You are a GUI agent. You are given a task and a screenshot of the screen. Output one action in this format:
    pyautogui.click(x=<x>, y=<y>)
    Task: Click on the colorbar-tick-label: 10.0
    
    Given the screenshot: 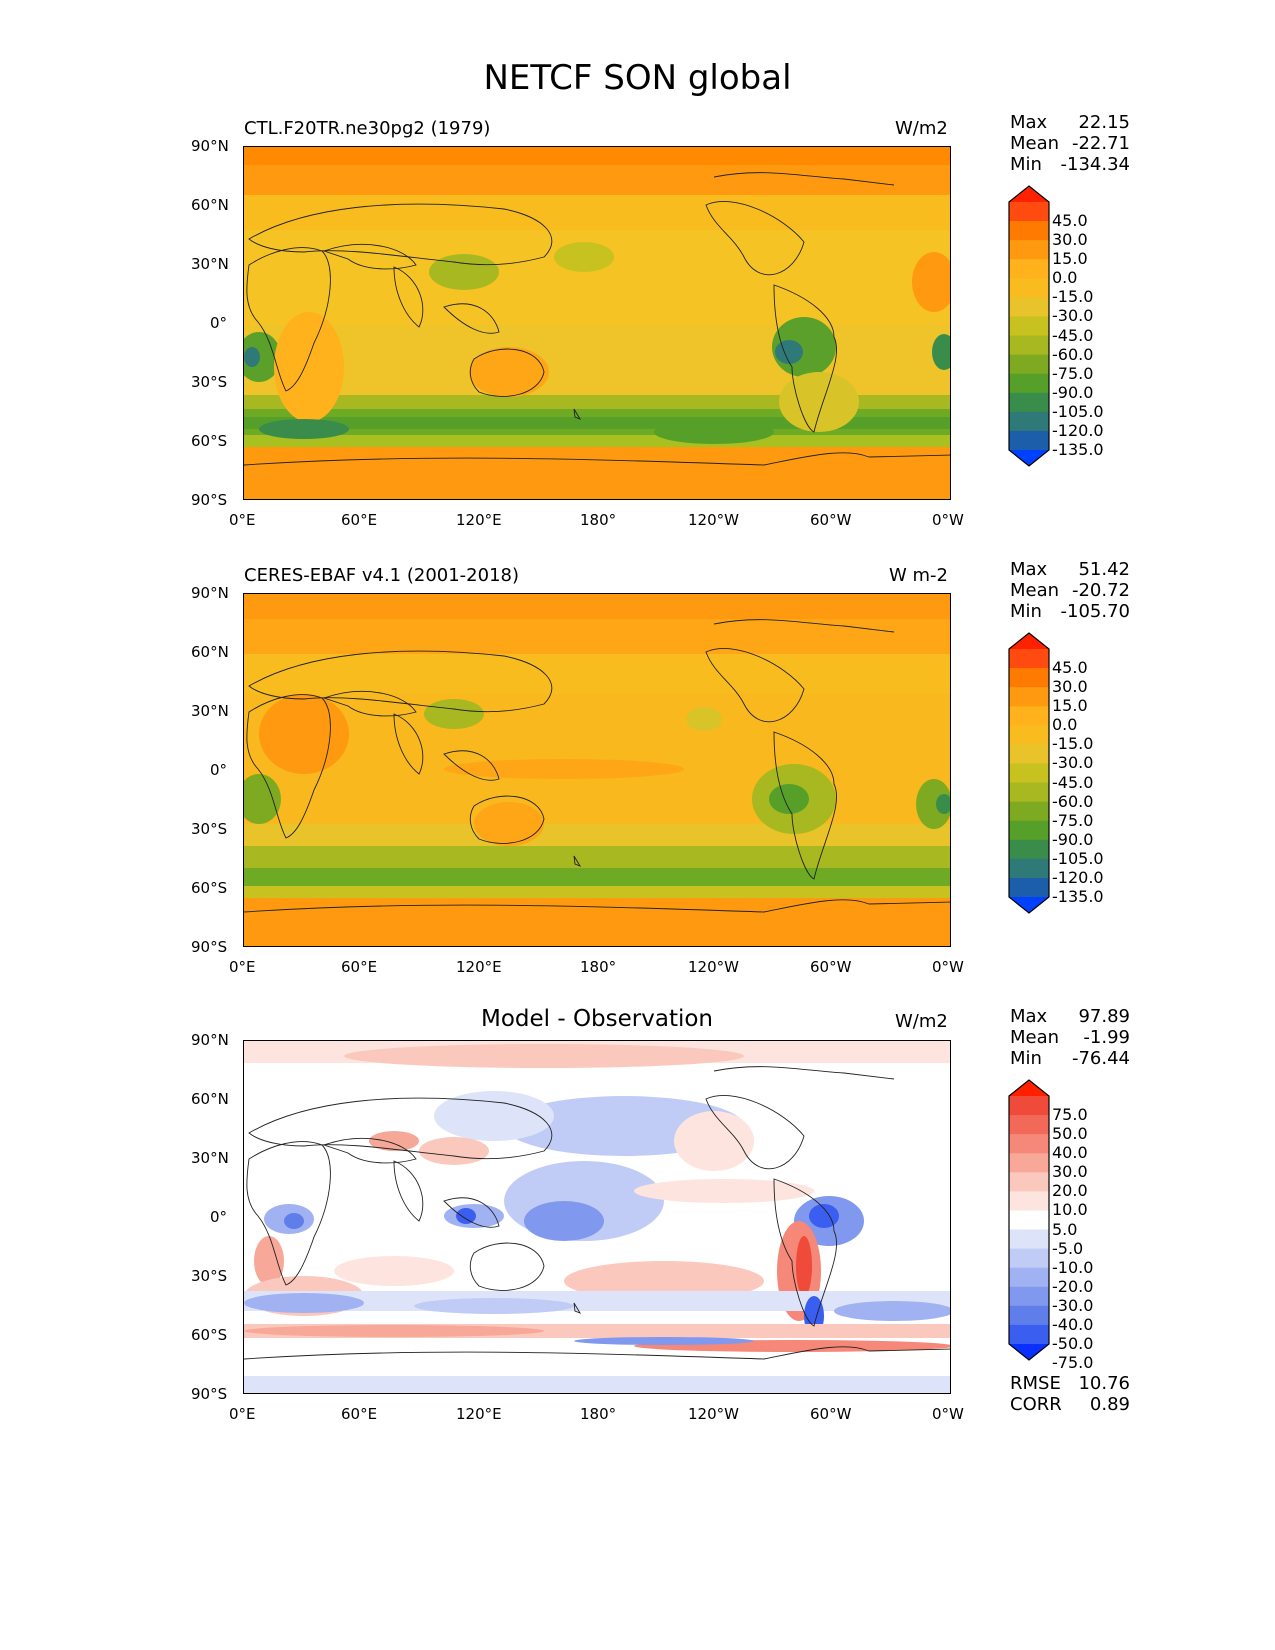 What is the action you would take?
    pyautogui.click(x=1070, y=1210)
    